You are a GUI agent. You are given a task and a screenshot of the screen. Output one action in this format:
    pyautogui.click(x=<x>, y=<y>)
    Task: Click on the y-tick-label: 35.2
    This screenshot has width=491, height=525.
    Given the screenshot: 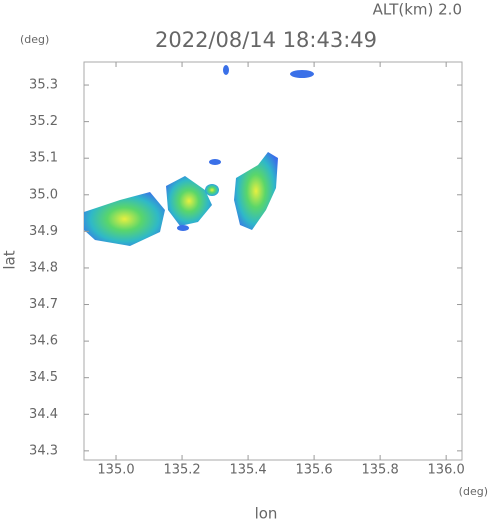 What is the action you would take?
    pyautogui.click(x=43, y=121)
    